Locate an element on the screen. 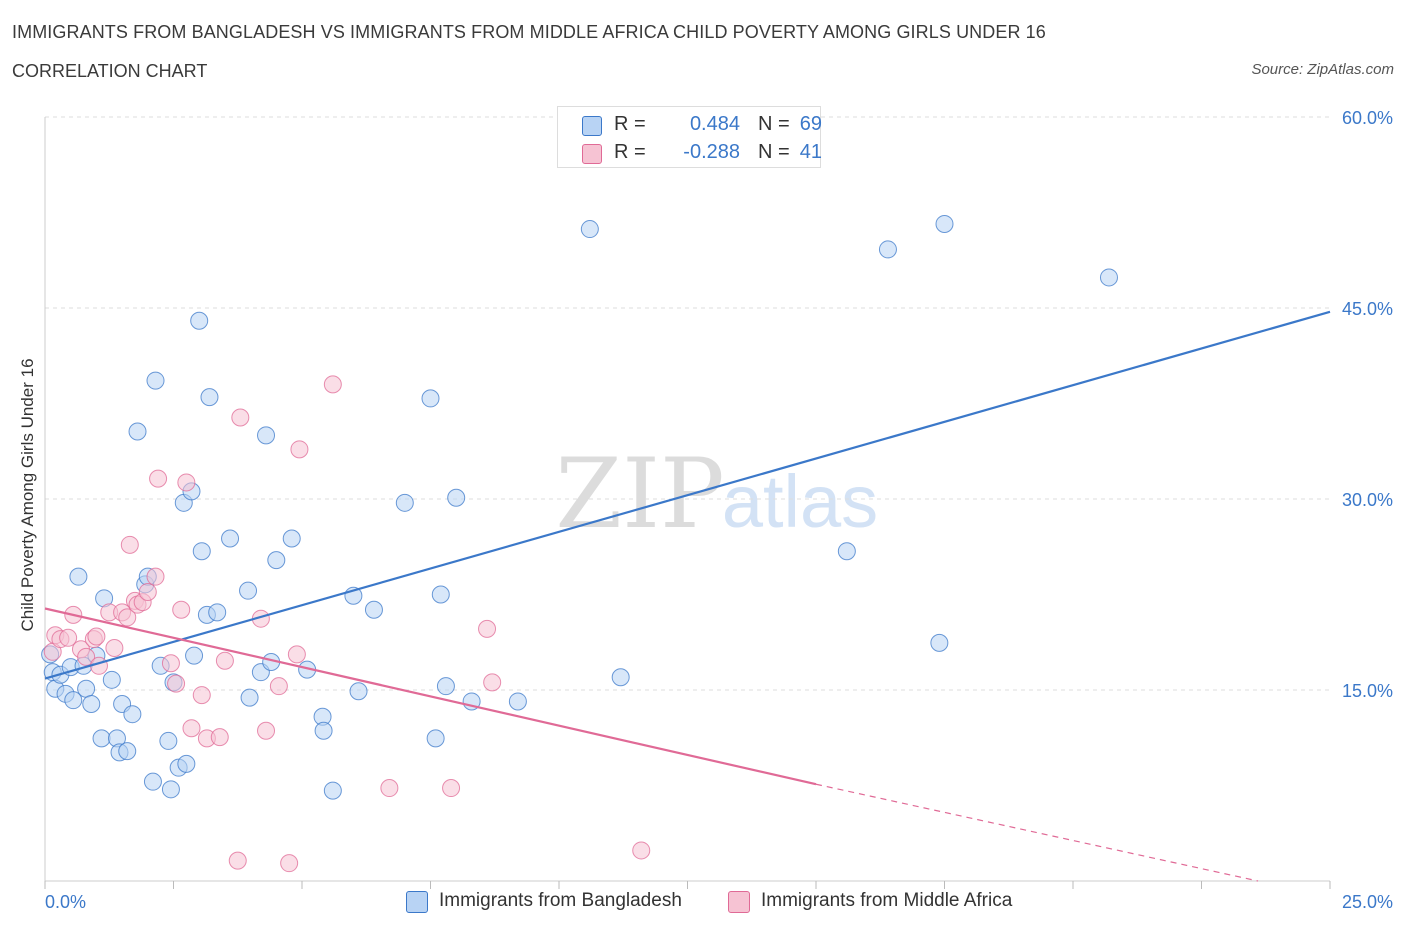 Image resolution: width=1406 pixels, height=930 pixels. watermark: ZIP atlas is located at coordinates (716, 494).